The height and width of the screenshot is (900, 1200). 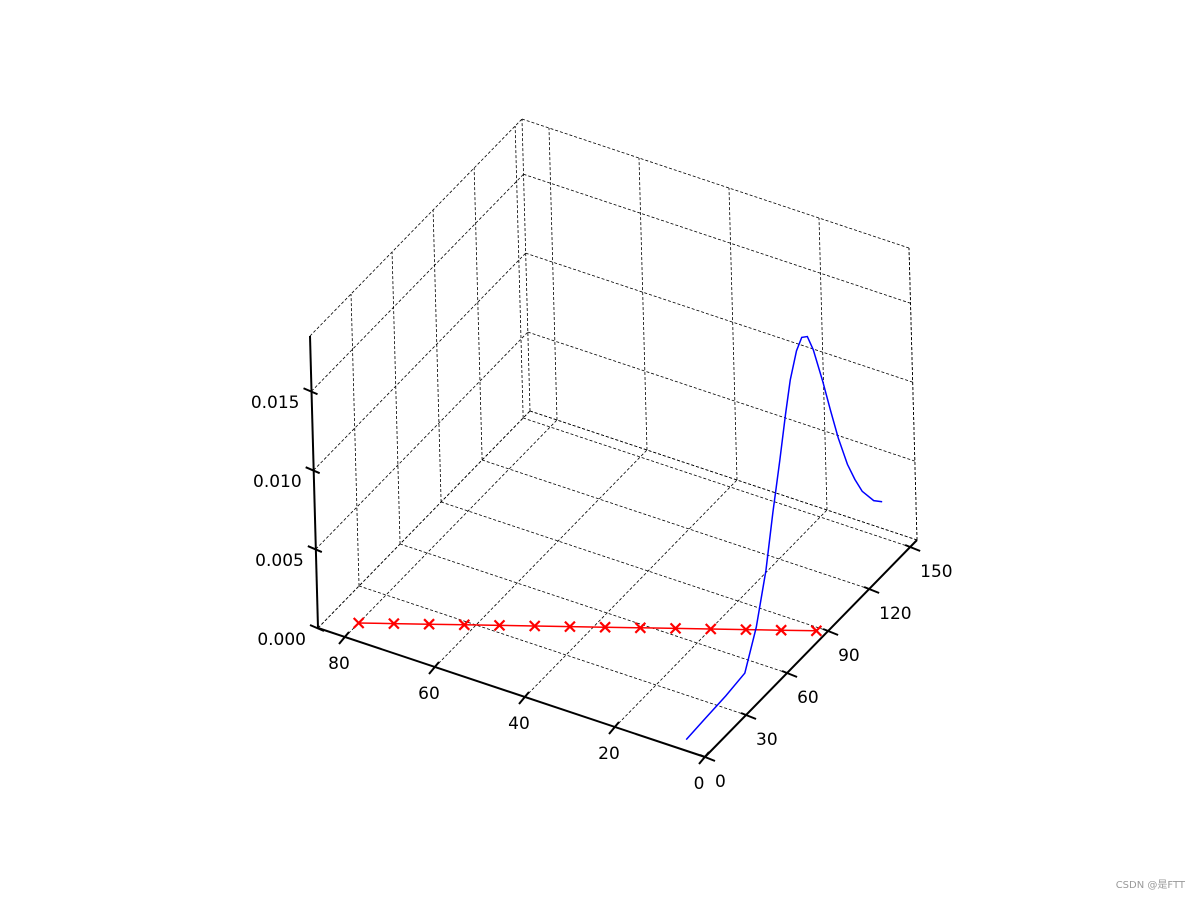 What do you see at coordinates (277, 482) in the screenshot?
I see `z-tick-label: 0.010` at bounding box center [277, 482].